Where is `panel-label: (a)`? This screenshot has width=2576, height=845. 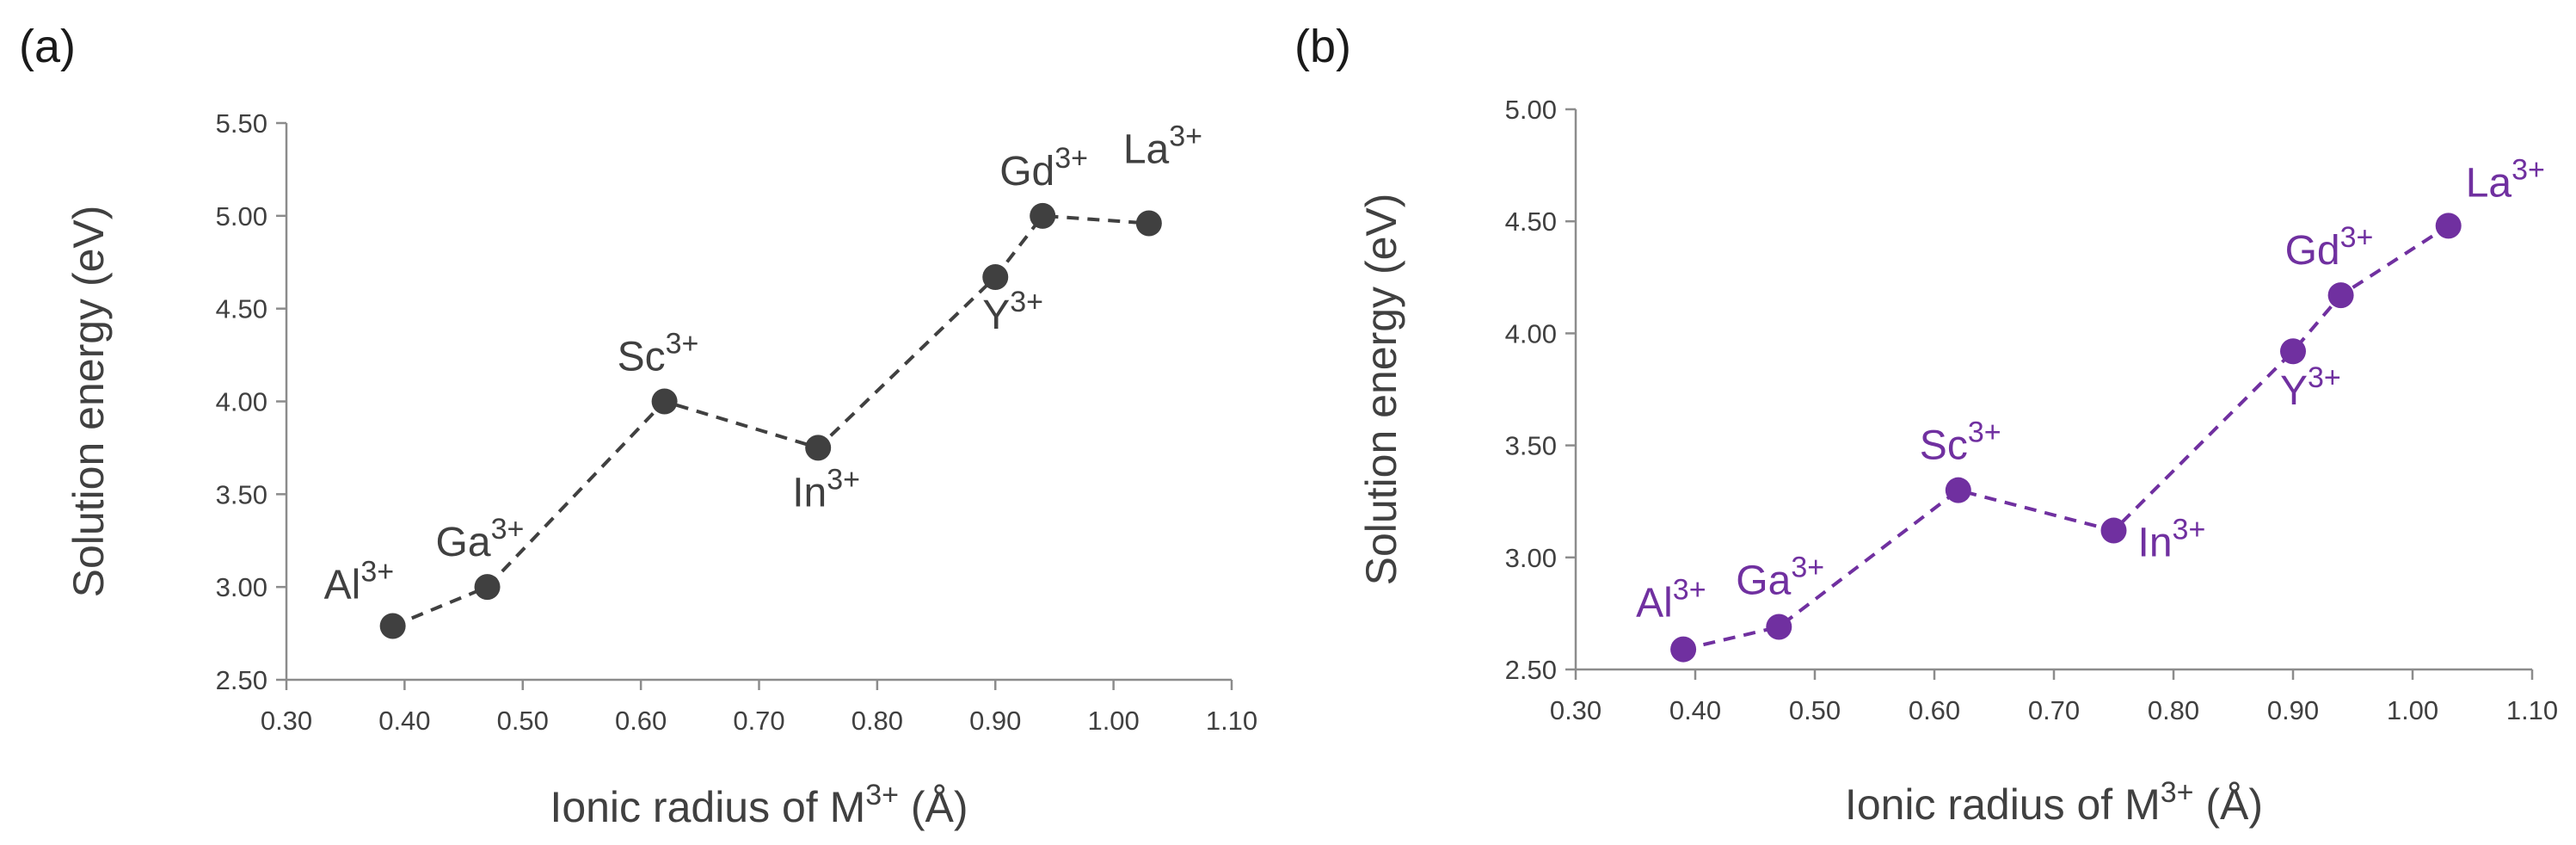 panel-label: (a) is located at coordinates (47, 46).